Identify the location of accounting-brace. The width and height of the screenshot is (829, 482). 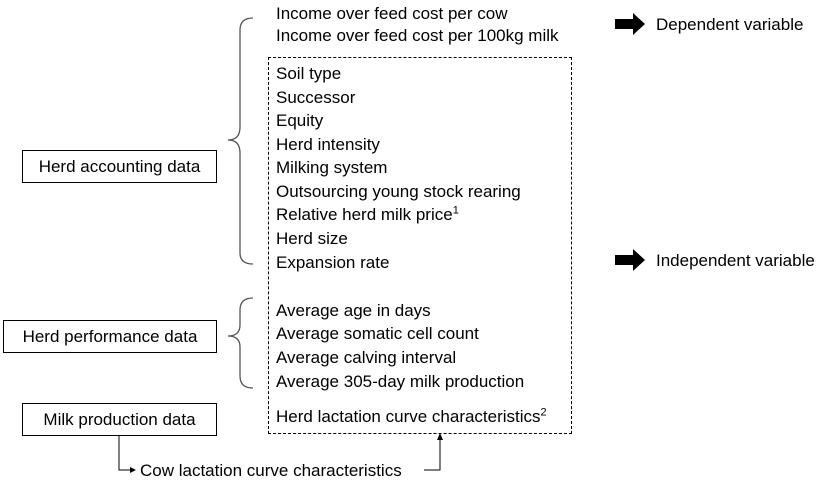
(240, 141).